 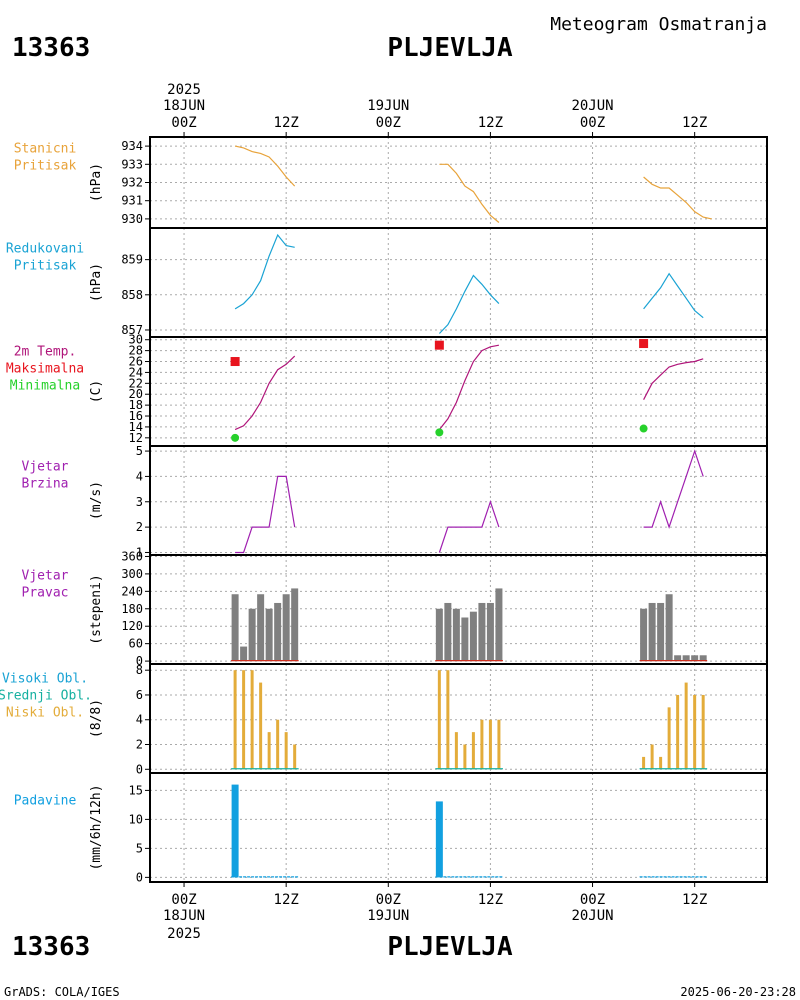 I want to click on y-tick-label: 20, so click(x=136, y=394).